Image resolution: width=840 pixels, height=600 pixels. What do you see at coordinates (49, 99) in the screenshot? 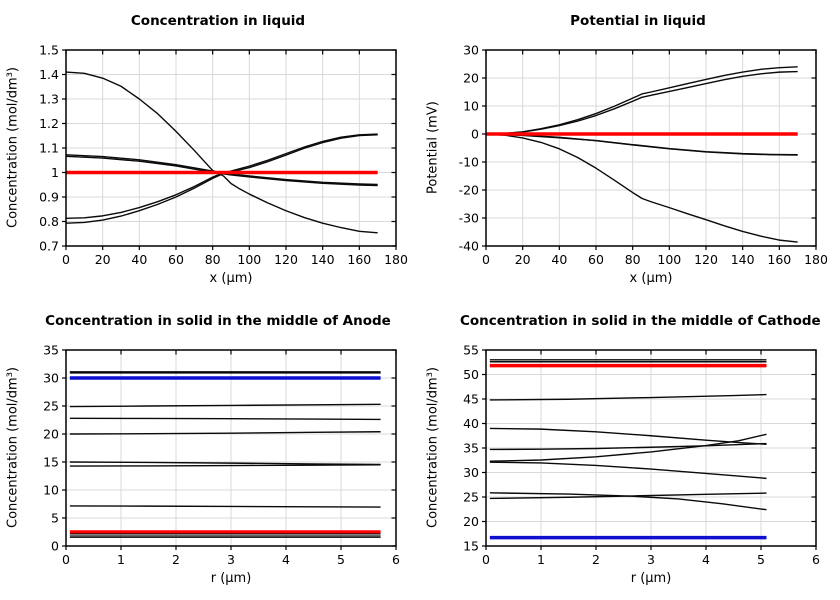
I see `svg-text: 1.3` at bounding box center [49, 99].